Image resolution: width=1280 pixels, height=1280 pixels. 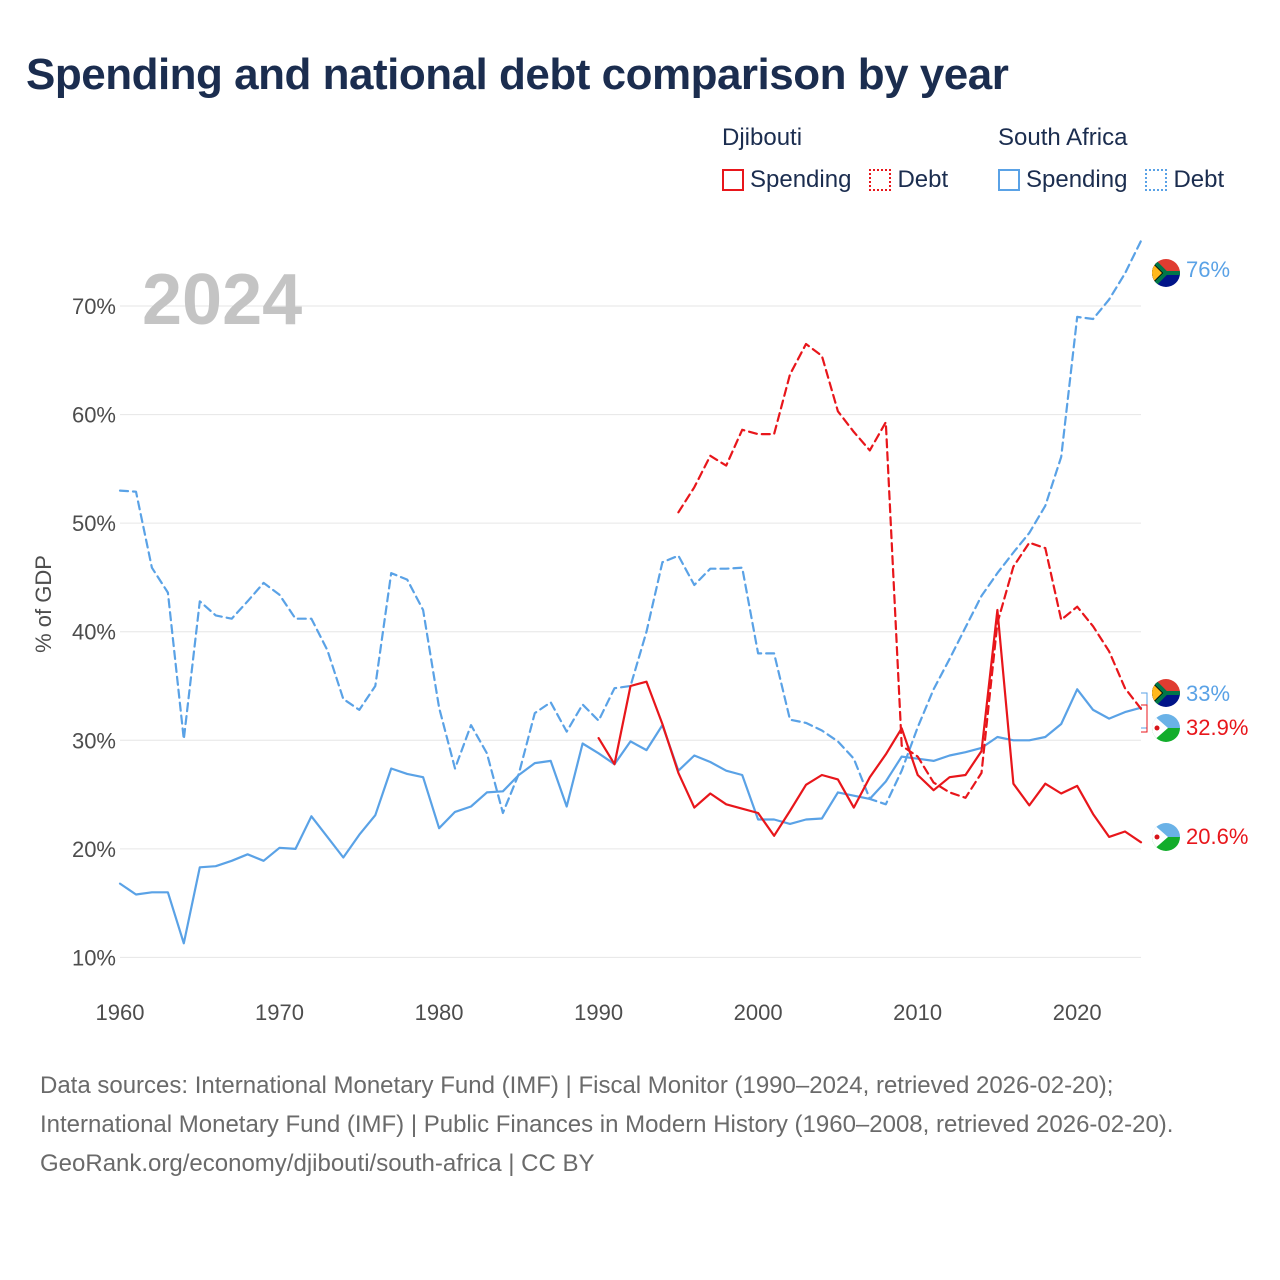 I want to click on y-tick-label: 40%, so click(x=94, y=632).